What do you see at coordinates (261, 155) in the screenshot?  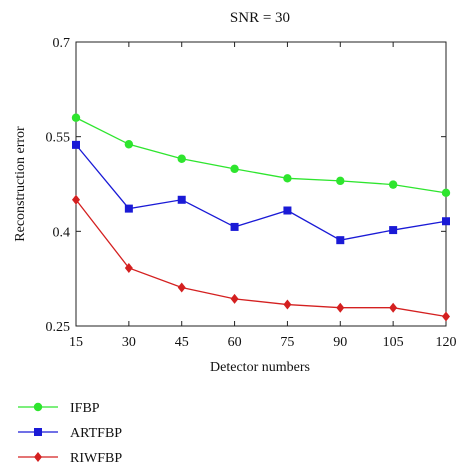 I see `series-line-ifbp` at bounding box center [261, 155].